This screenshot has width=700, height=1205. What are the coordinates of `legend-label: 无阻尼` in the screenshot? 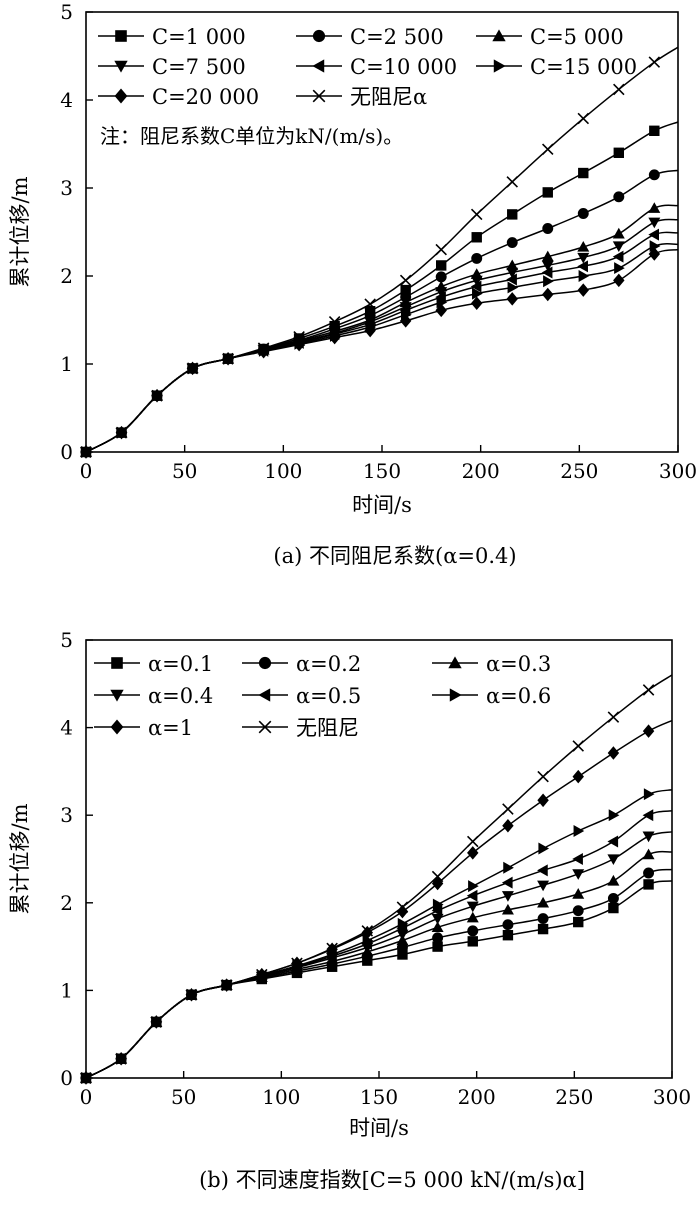 It's located at (327, 728).